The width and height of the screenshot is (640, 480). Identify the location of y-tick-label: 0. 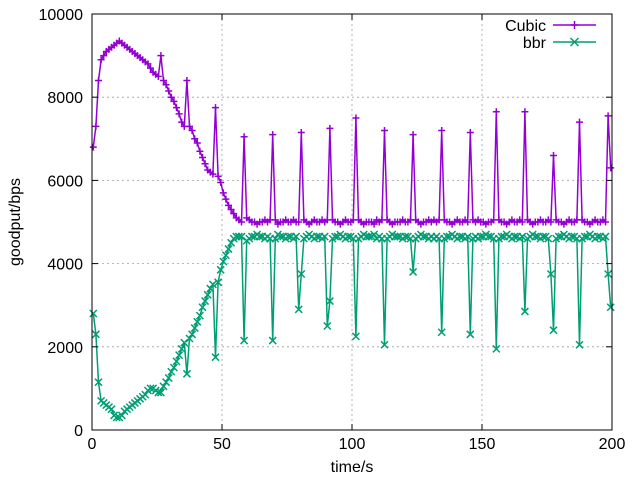
(78, 431).